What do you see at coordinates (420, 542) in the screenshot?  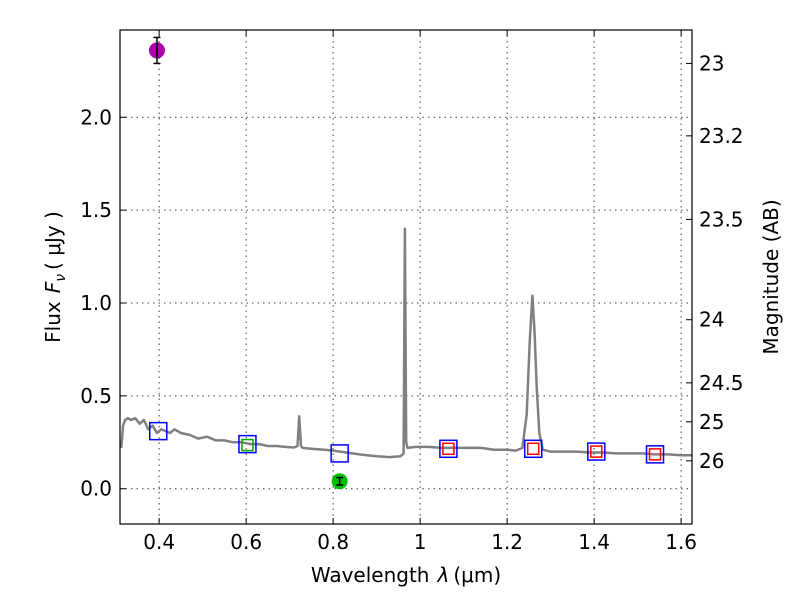 I see `x-tick-label: 1` at bounding box center [420, 542].